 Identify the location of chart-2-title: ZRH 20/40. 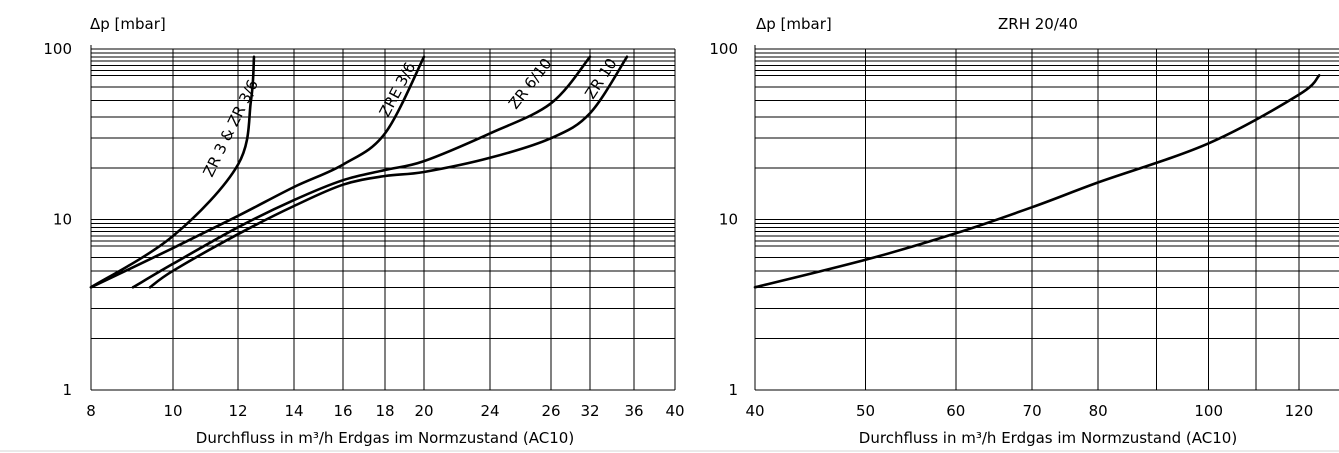
(1038, 24).